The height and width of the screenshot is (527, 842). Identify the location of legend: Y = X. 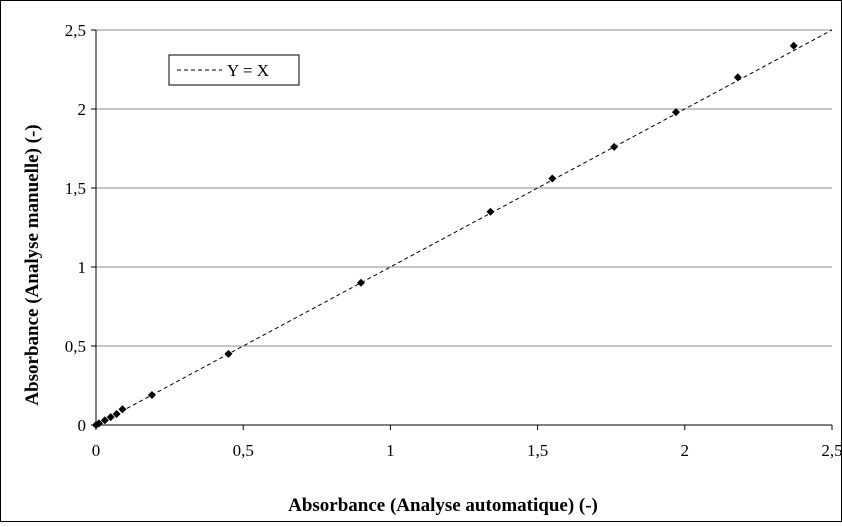
(234, 70).